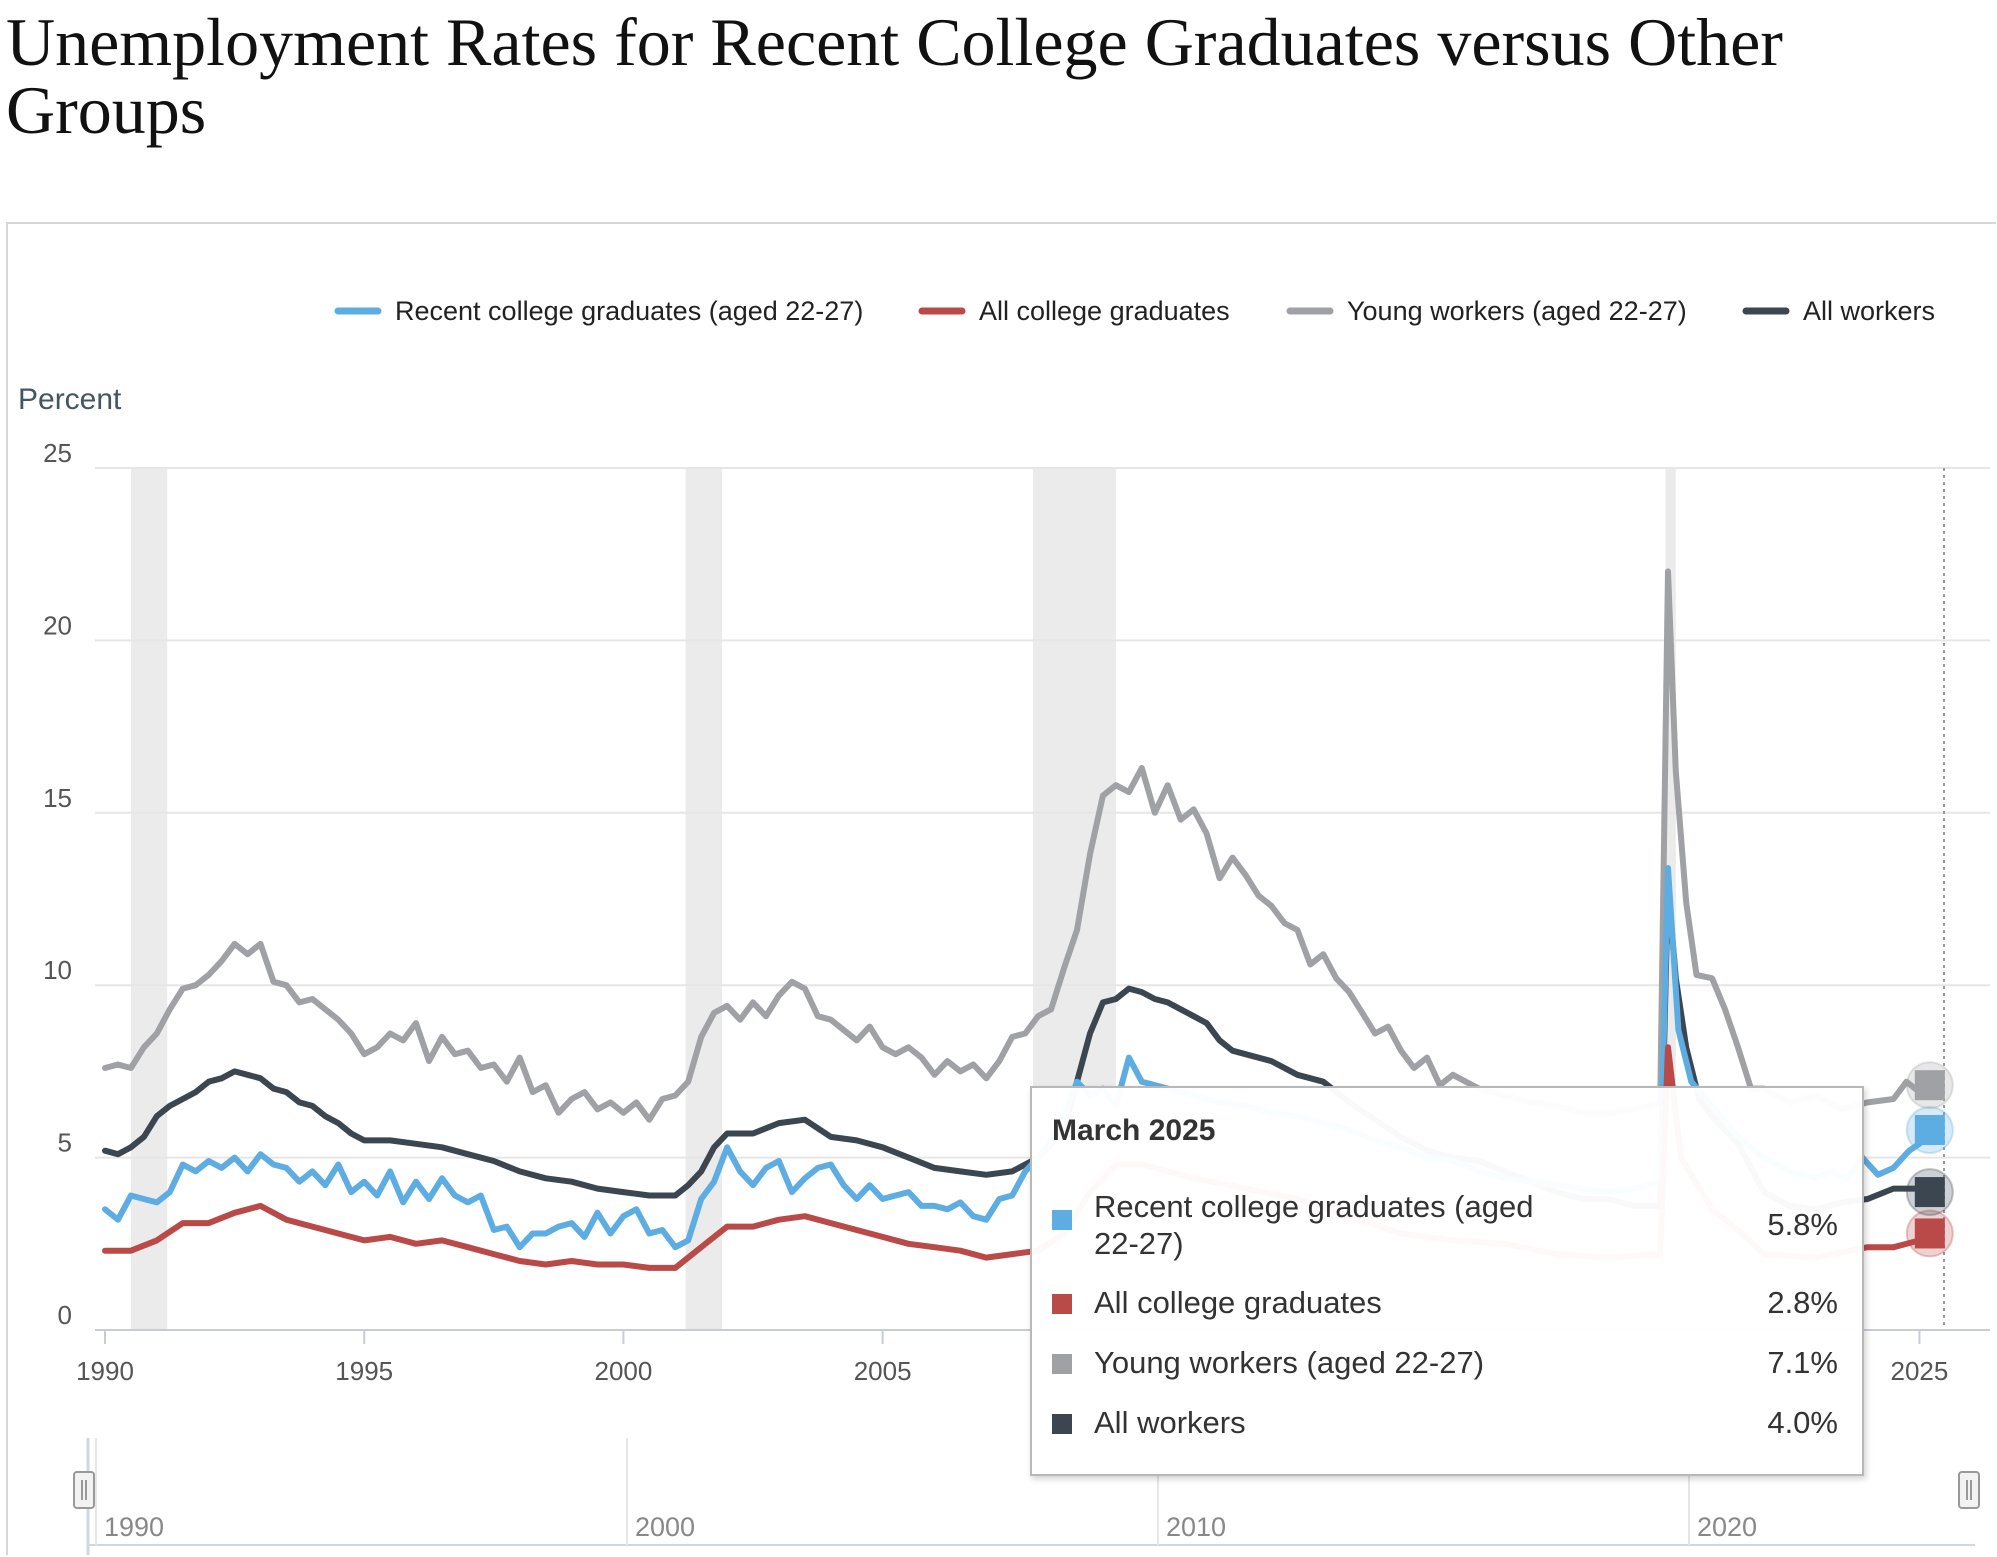 The image size is (1997, 1557). I want to click on navigator-label: 2020, so click(1727, 1527).